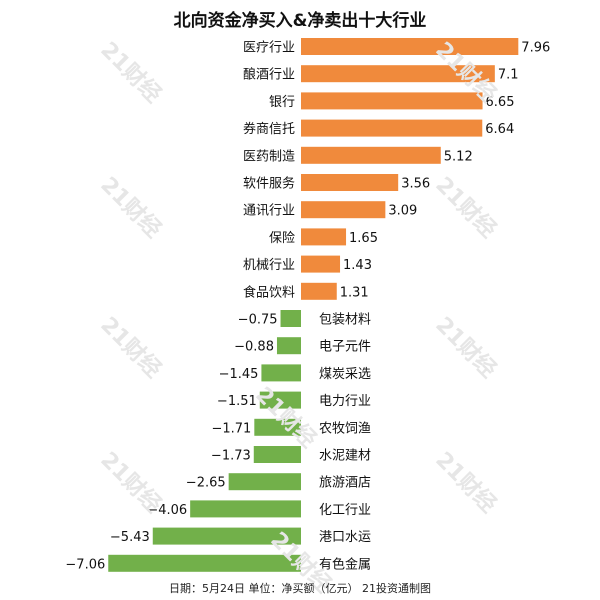 The image size is (600, 600). Describe the element at coordinates (345, 456) in the screenshot. I see `category-label: 水泥建材` at that location.